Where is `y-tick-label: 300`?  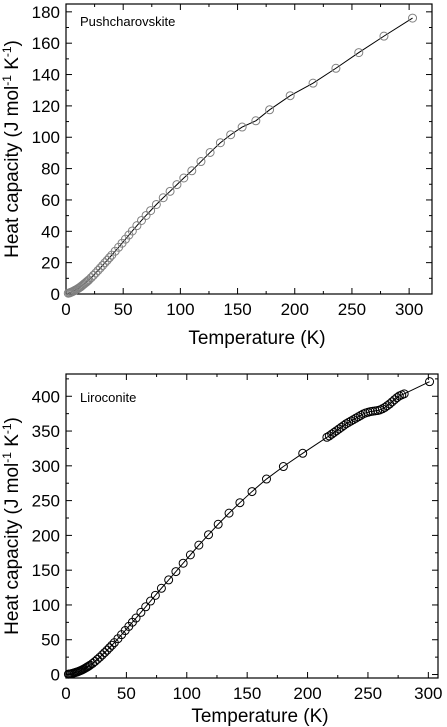
y-tick-label: 300 is located at coordinates (46, 466).